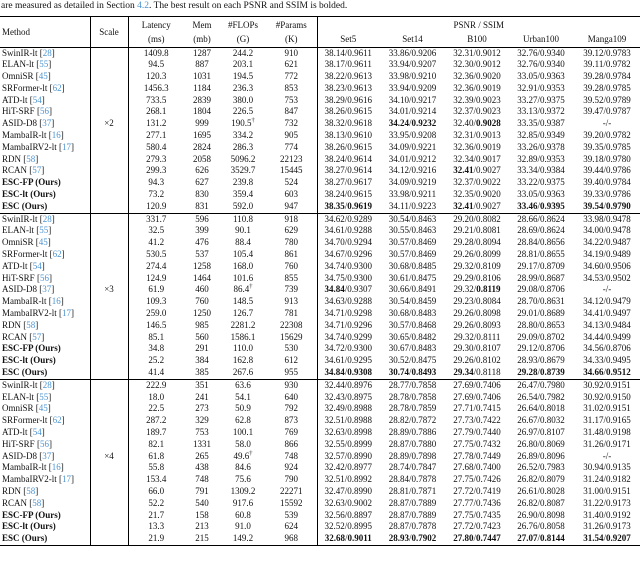 The height and width of the screenshot is (561, 640). Describe the element at coordinates (552, 502) in the screenshot. I see `ssim-value: 0.8087` at that location.